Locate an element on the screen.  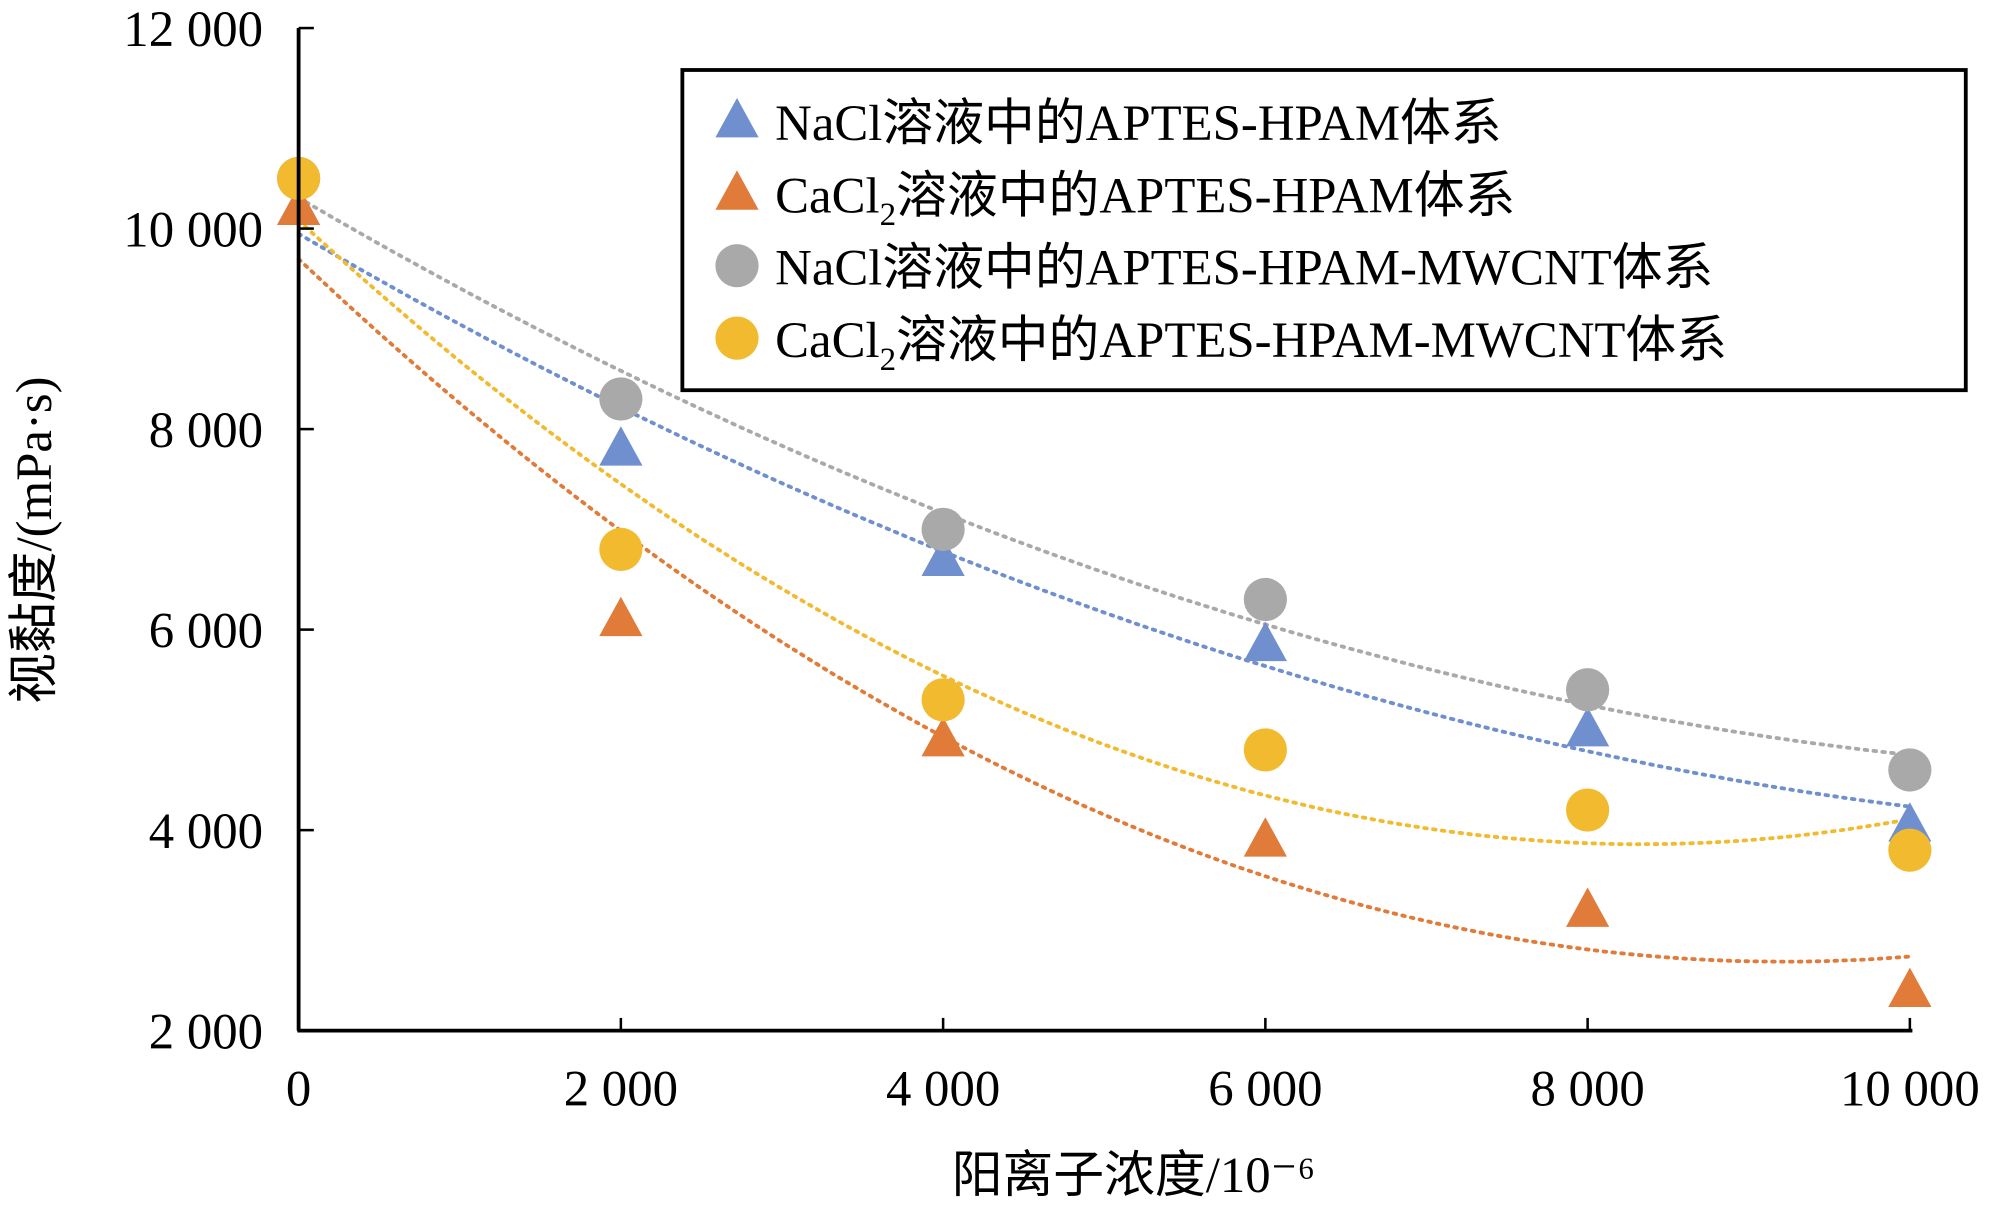
y-tick-label: 8 000 is located at coordinates (206, 430).